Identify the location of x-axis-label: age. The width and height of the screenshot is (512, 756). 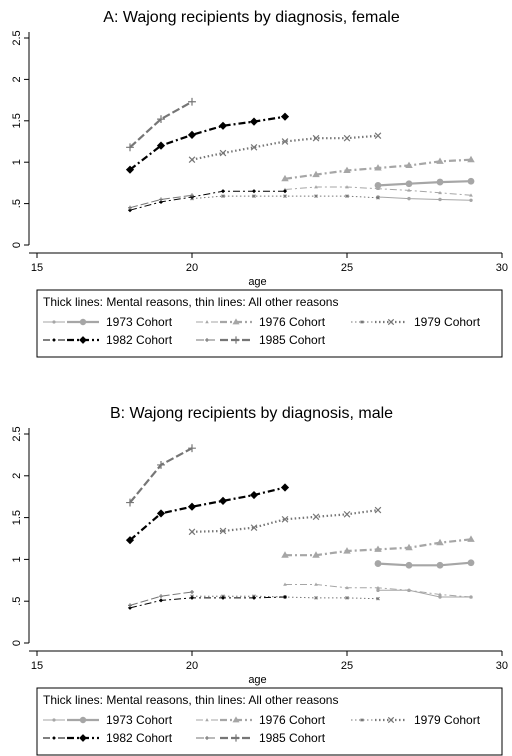
(257, 680).